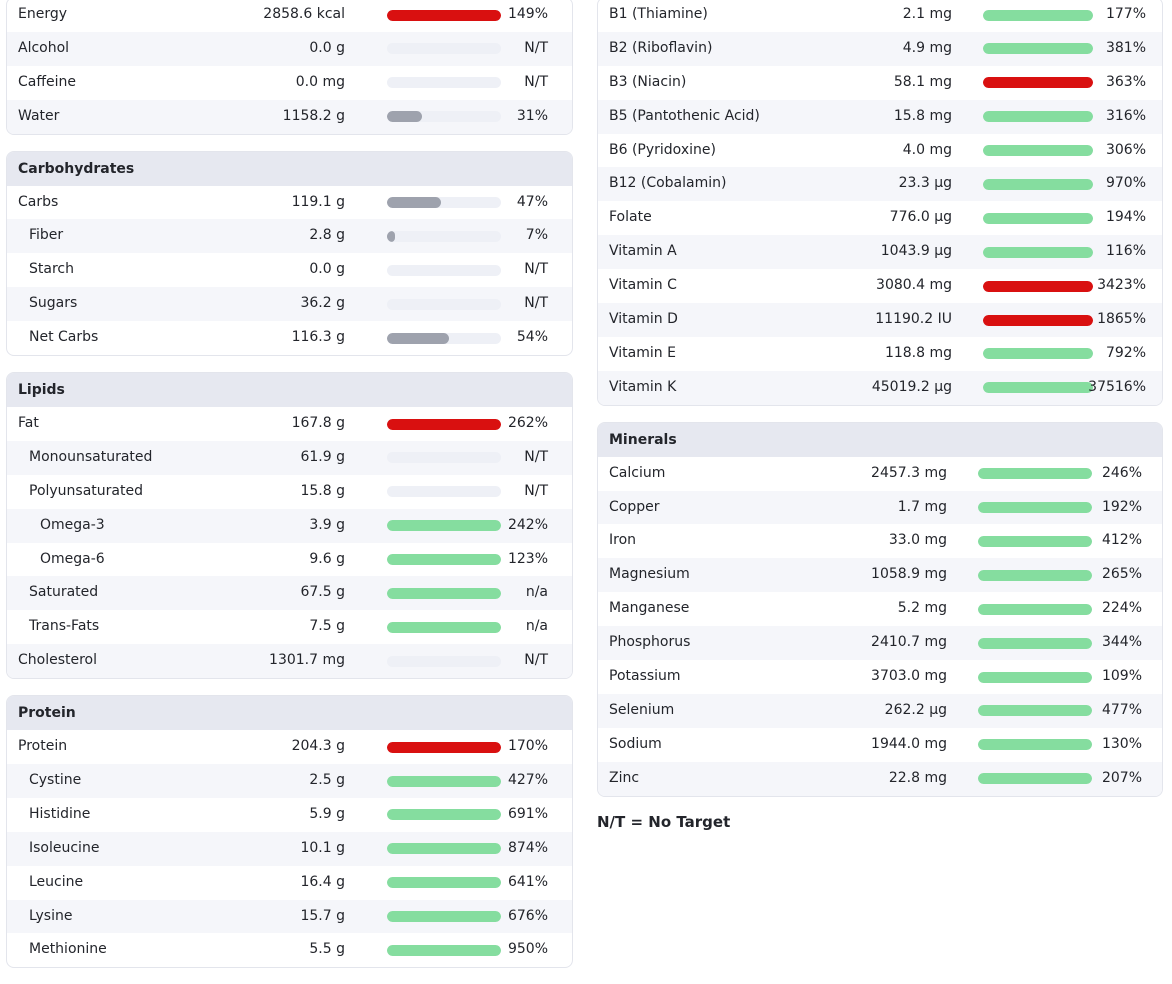  Describe the element at coordinates (1125, 81) in the screenshot. I see `nutrient-percent: 363%` at that location.